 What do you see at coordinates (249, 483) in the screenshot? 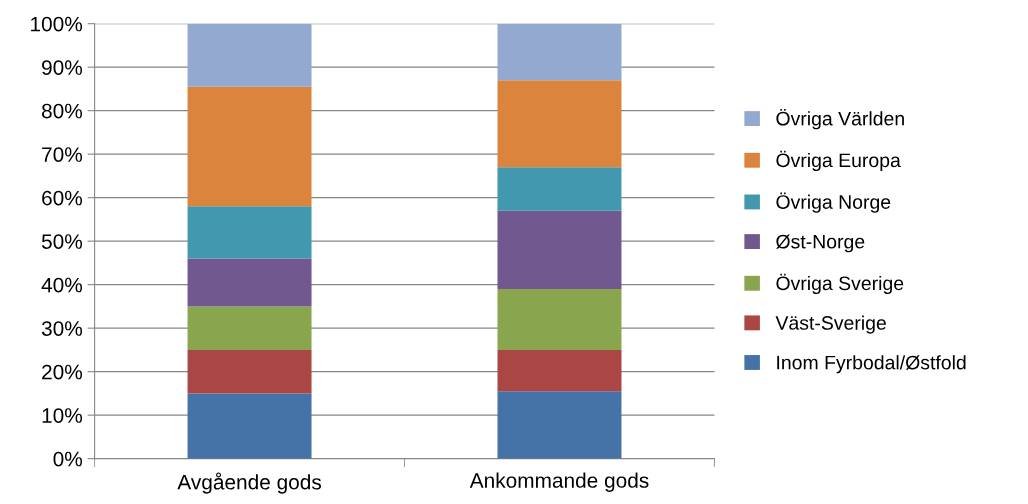
I see `x-tick-label: Avgående gods` at bounding box center [249, 483].